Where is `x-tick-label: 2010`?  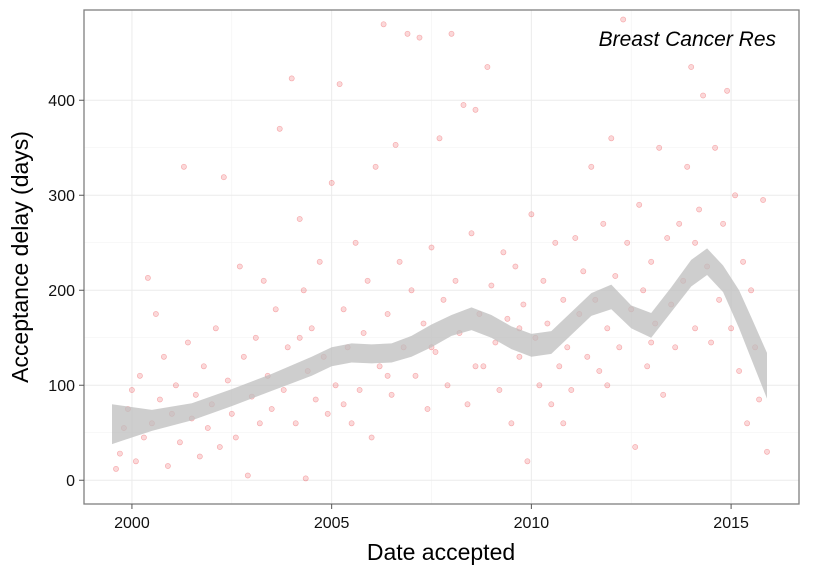
x-tick-label: 2010 is located at coordinates (532, 523).